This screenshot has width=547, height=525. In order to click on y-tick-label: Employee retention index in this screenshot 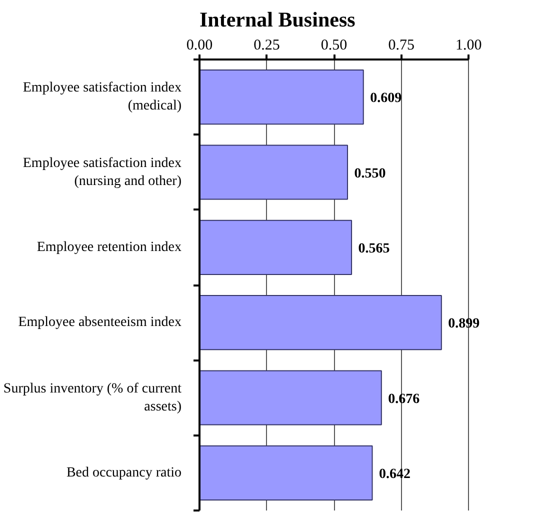, I will do `click(109, 247)`.